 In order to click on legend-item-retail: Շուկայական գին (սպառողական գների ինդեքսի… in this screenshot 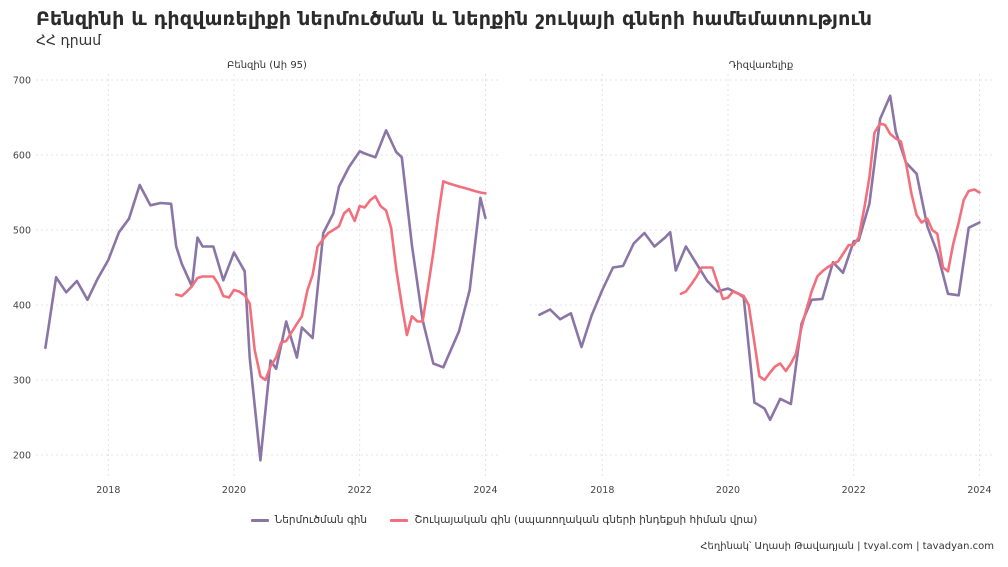, I will do `click(573, 520)`.